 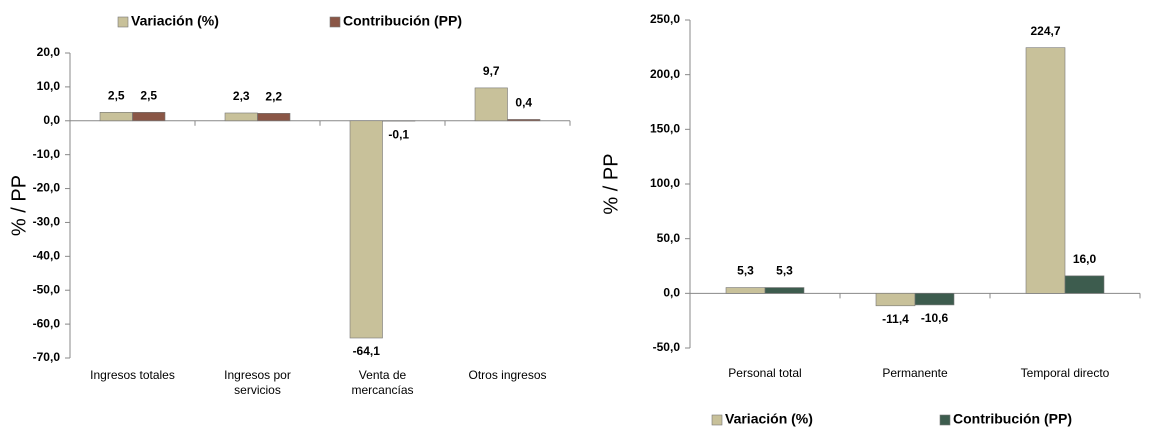 What do you see at coordinates (665, 129) in the screenshot?
I see `y-tick-label: 150,0` at bounding box center [665, 129].